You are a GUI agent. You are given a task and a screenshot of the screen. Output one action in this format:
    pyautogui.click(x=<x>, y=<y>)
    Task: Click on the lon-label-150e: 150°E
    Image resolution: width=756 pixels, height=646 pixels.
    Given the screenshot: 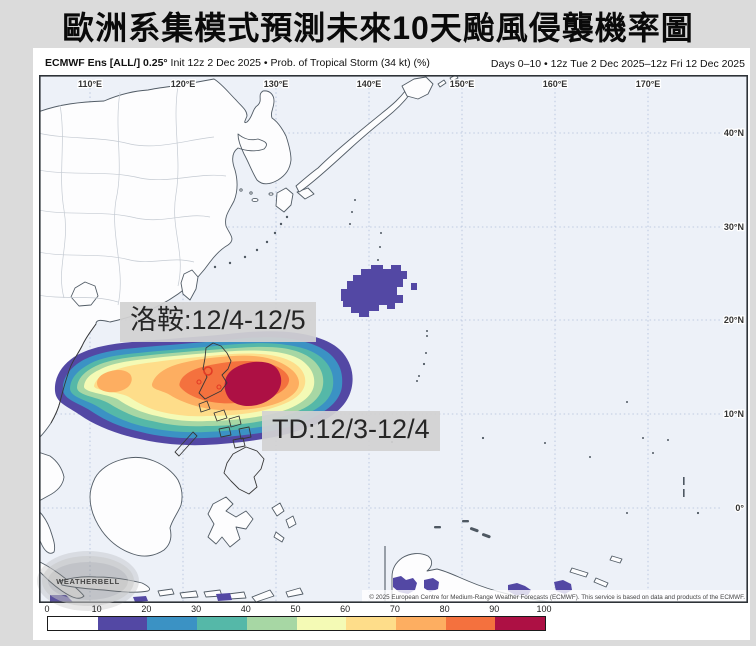 What is the action you would take?
    pyautogui.click(x=462, y=84)
    